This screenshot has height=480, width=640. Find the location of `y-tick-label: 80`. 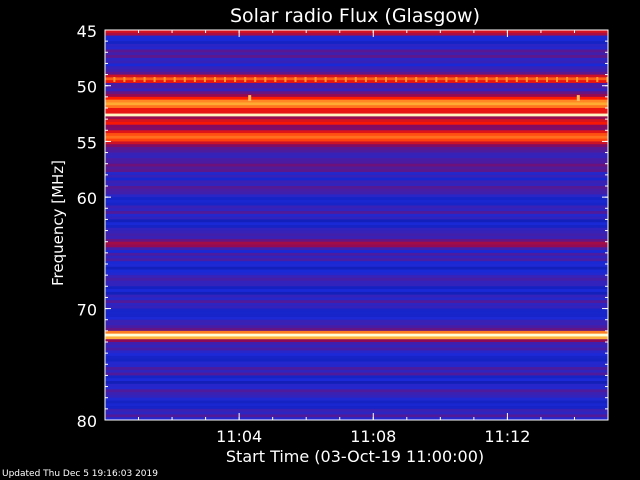

y-tick-label: 80 is located at coordinates (87, 421).